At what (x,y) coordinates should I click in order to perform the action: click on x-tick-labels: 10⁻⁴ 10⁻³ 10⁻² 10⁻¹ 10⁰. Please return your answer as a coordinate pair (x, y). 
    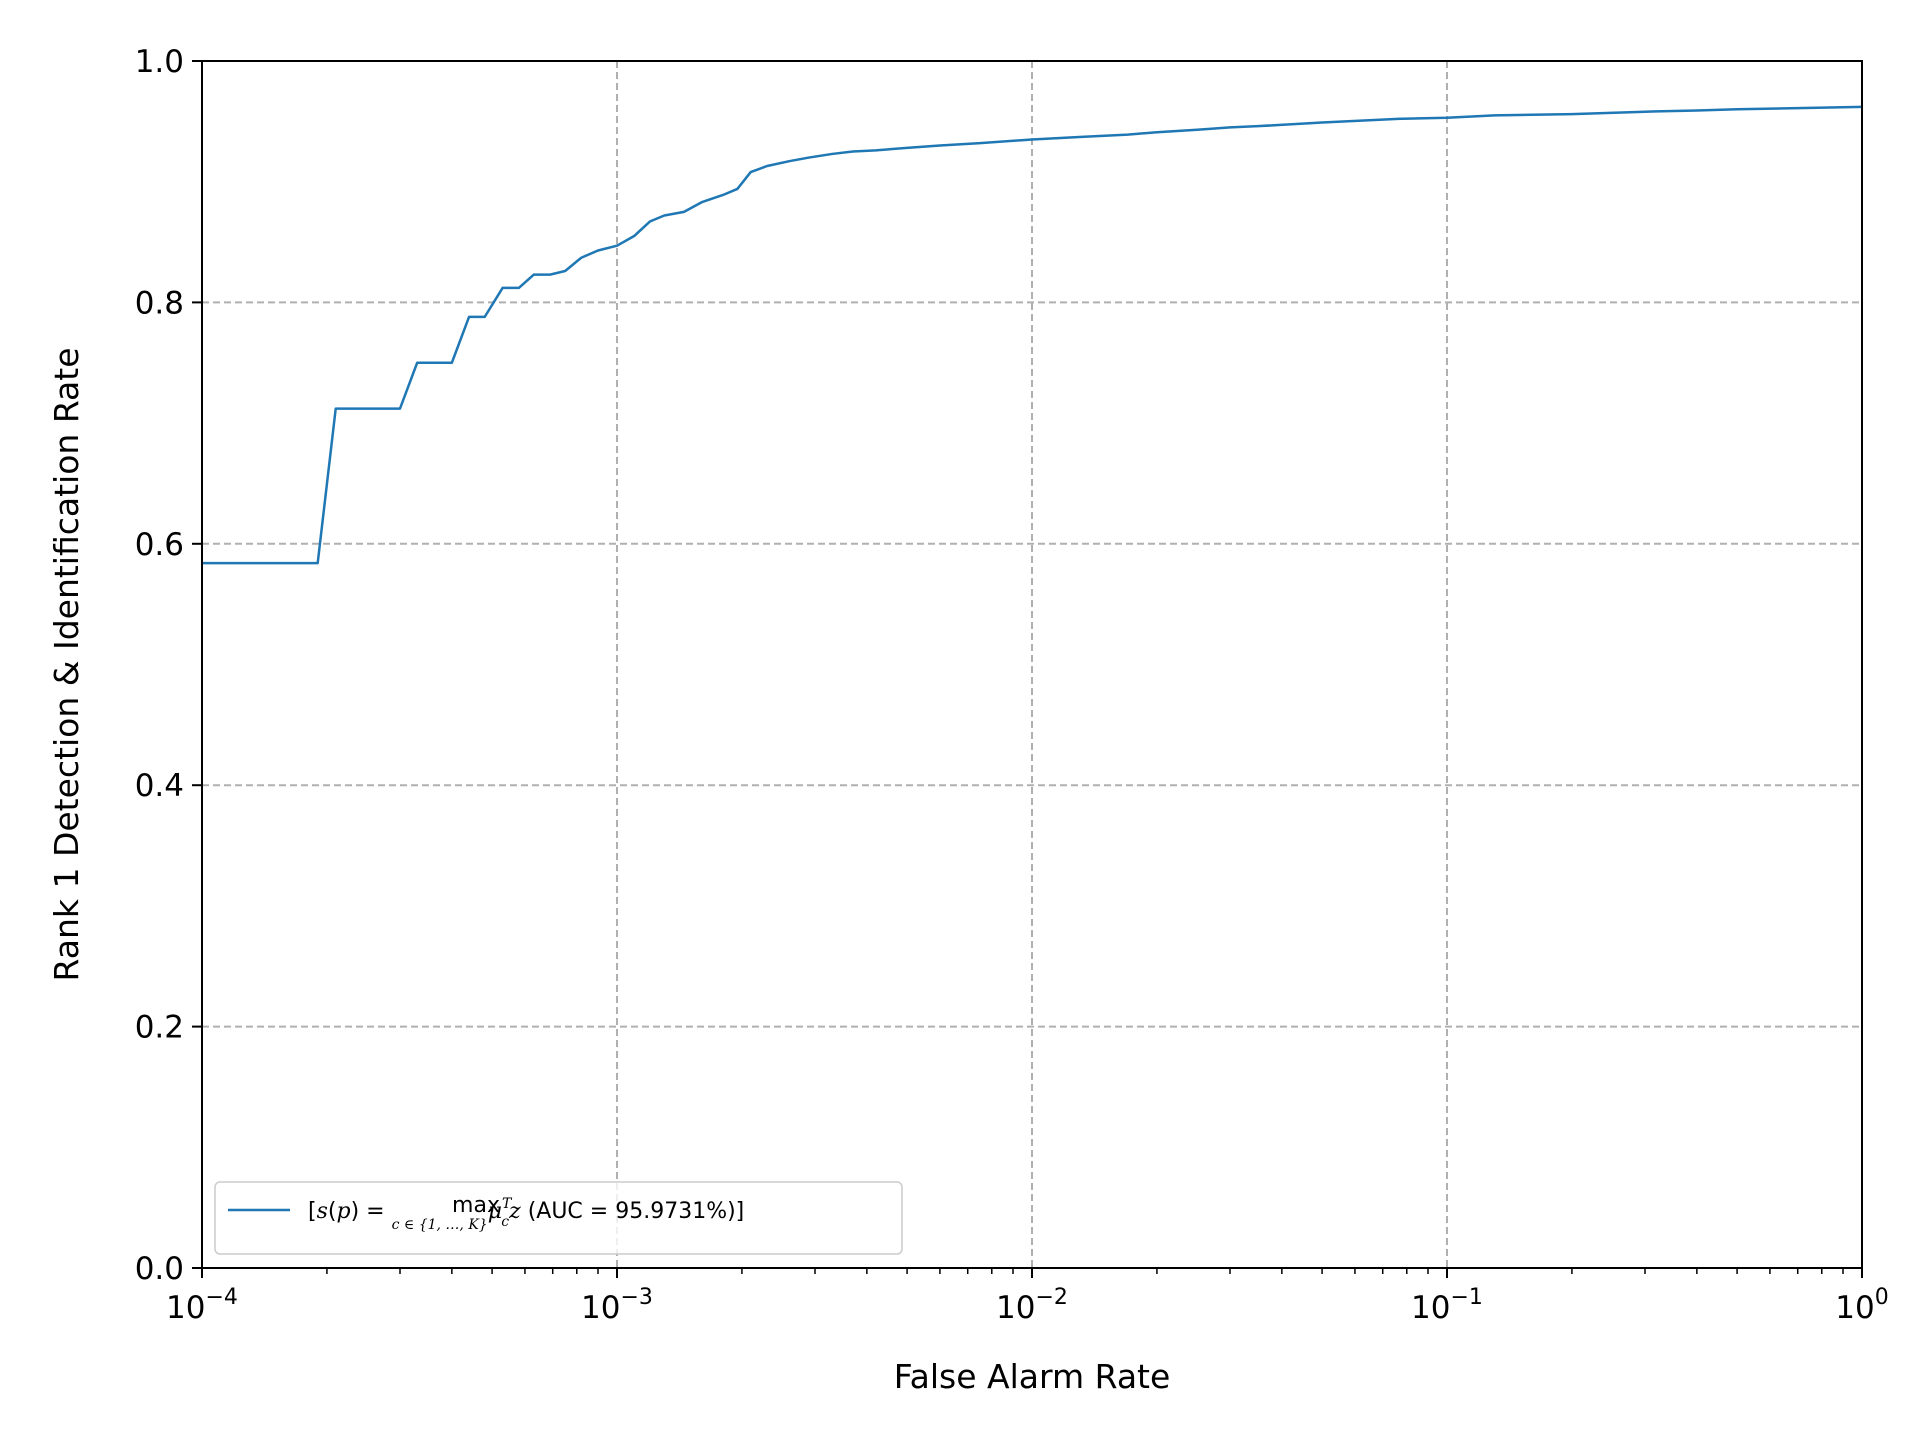
    Looking at the image, I should click on (1027, 1305).